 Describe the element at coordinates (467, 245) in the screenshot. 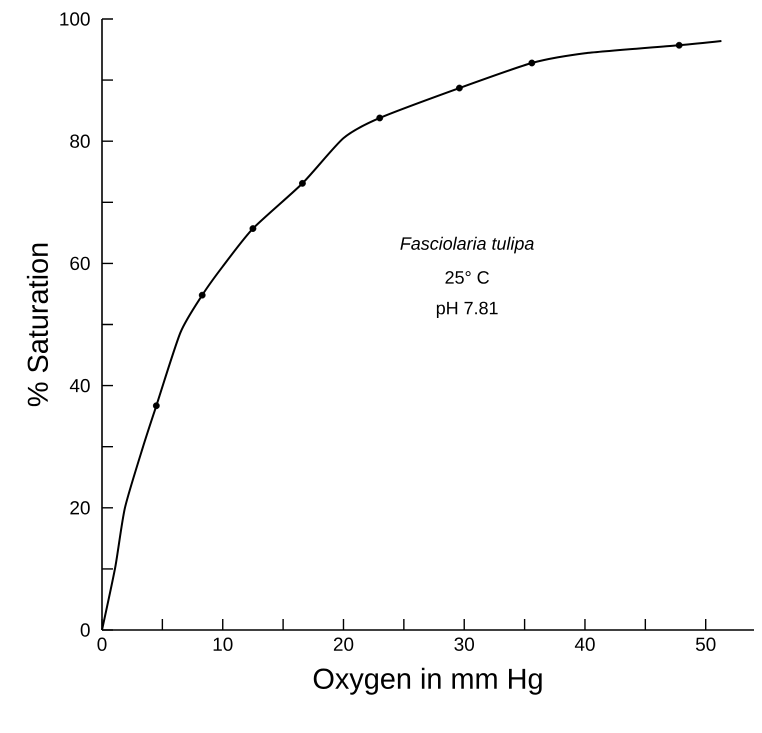

I see `annotation: Fasciolaria tulipa` at that location.